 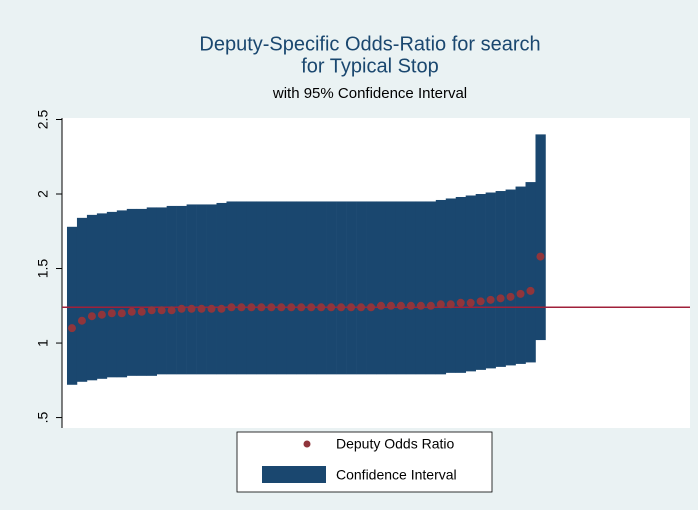 What do you see at coordinates (294, 474) in the screenshot?
I see `legend-swatch` at bounding box center [294, 474].